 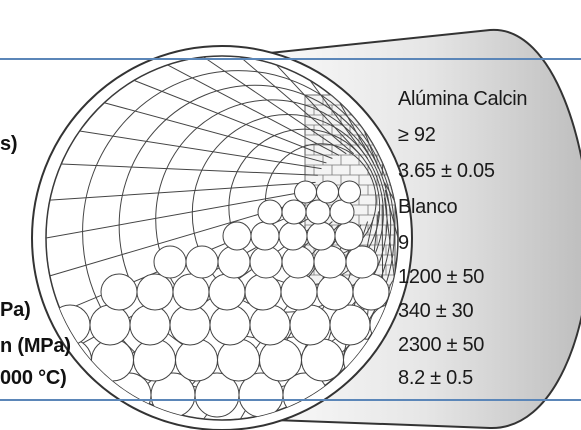 I want to click on value-7: 340 ± 30, so click(x=436, y=311).